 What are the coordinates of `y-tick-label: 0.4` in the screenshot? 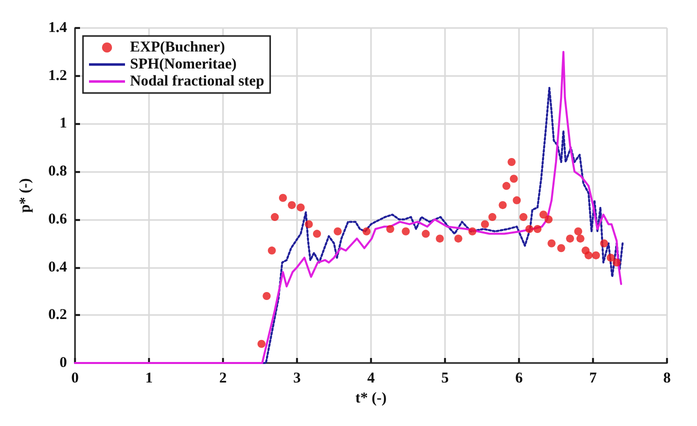 It's located at (58, 267).